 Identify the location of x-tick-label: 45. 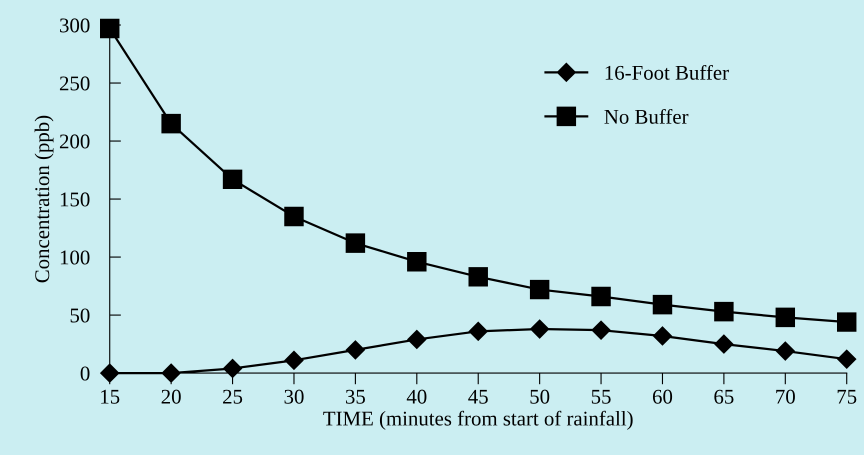
(478, 397).